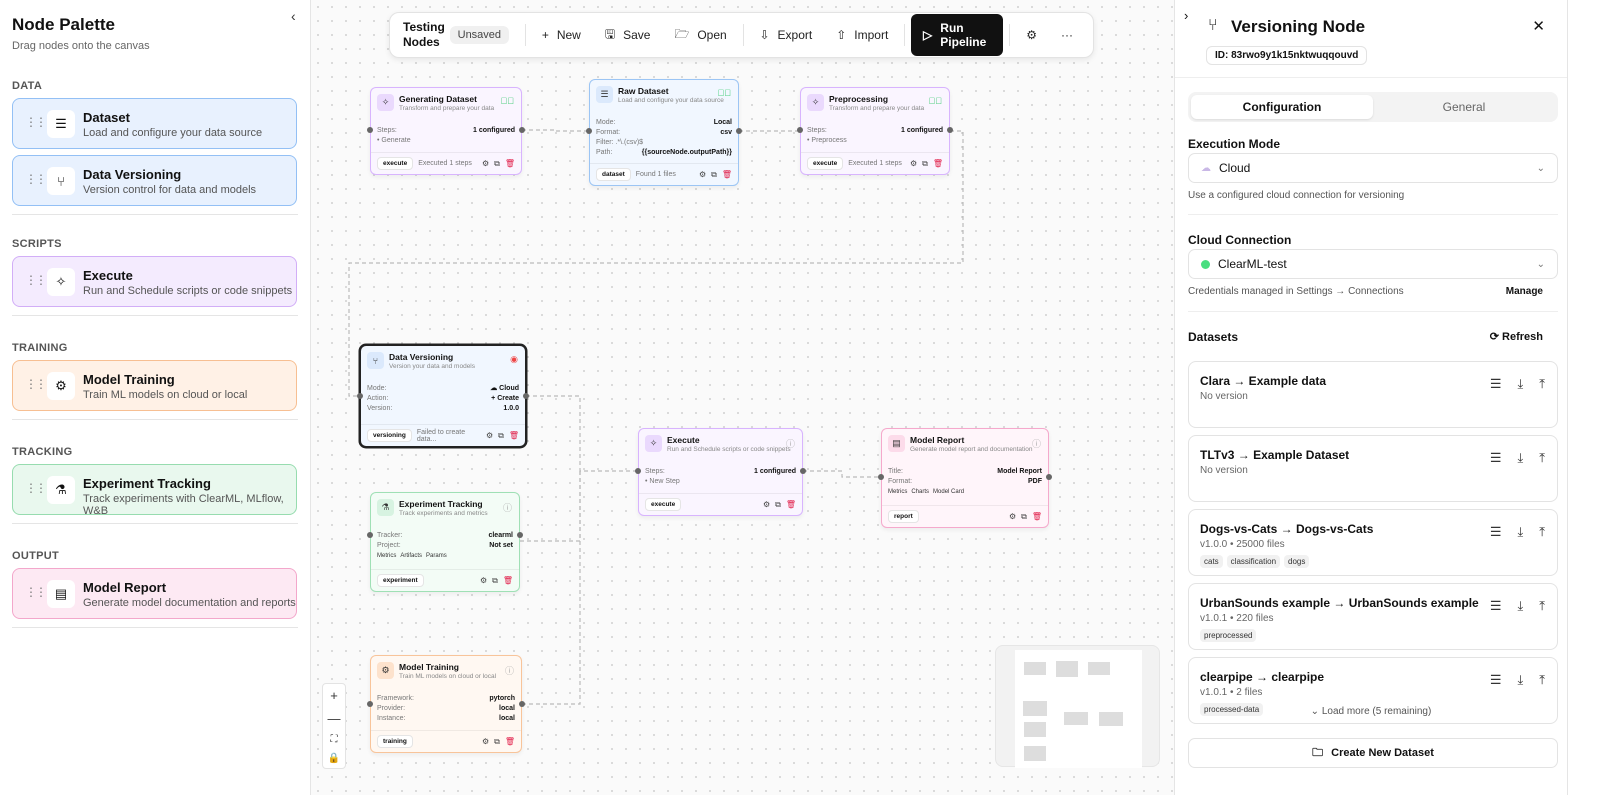  I want to click on refresh-button: ⟳ Refresh, so click(1516, 336).